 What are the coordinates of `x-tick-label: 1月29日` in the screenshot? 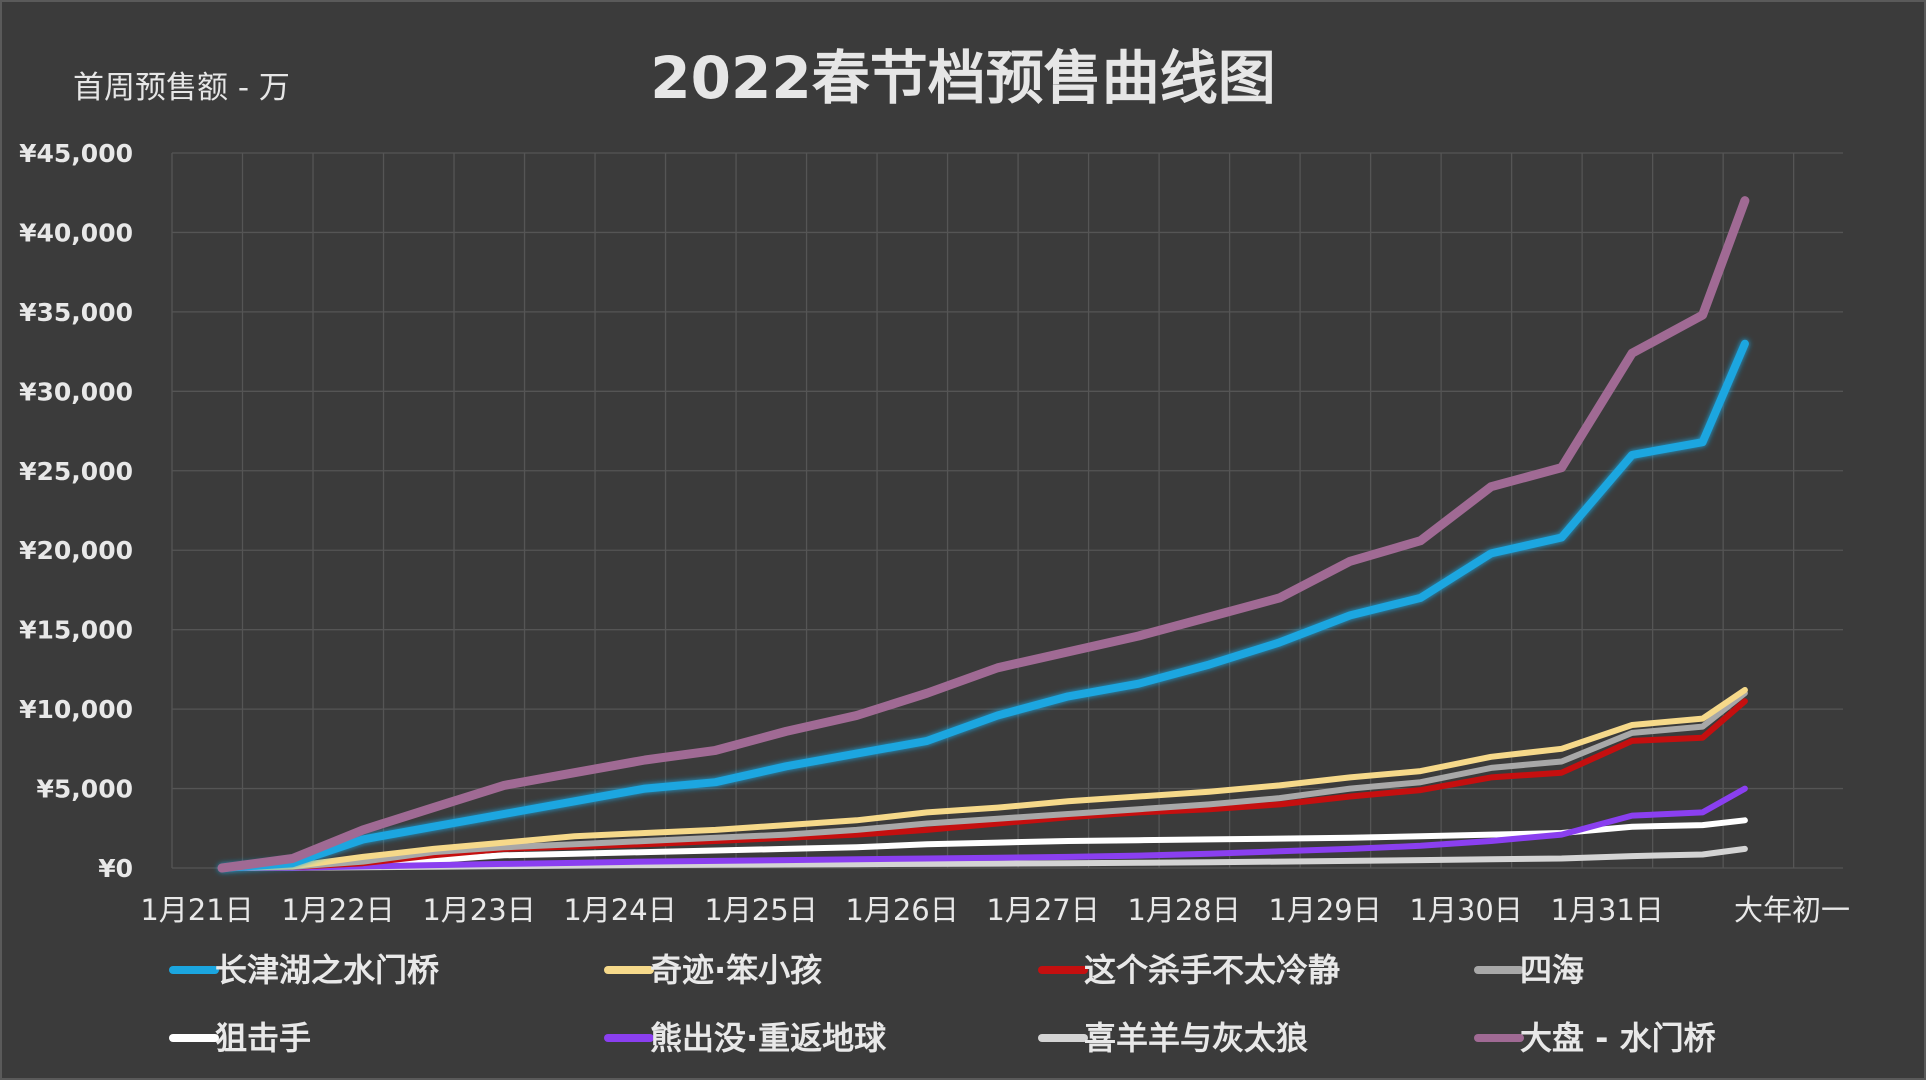 It's located at (1324, 910).